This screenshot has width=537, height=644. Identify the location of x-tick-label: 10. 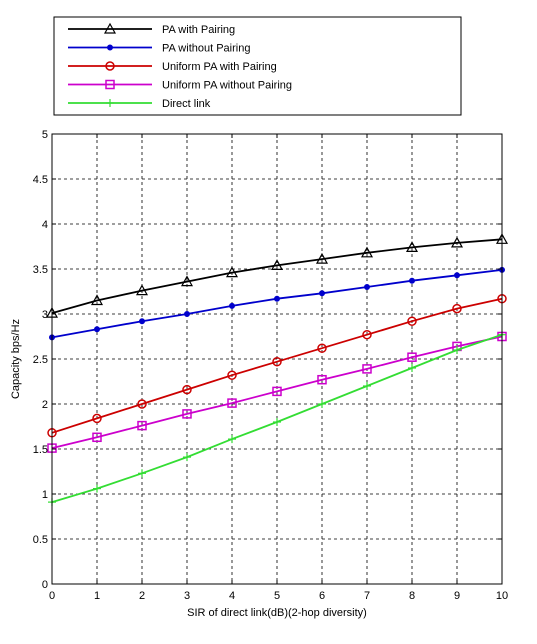
(502, 596).